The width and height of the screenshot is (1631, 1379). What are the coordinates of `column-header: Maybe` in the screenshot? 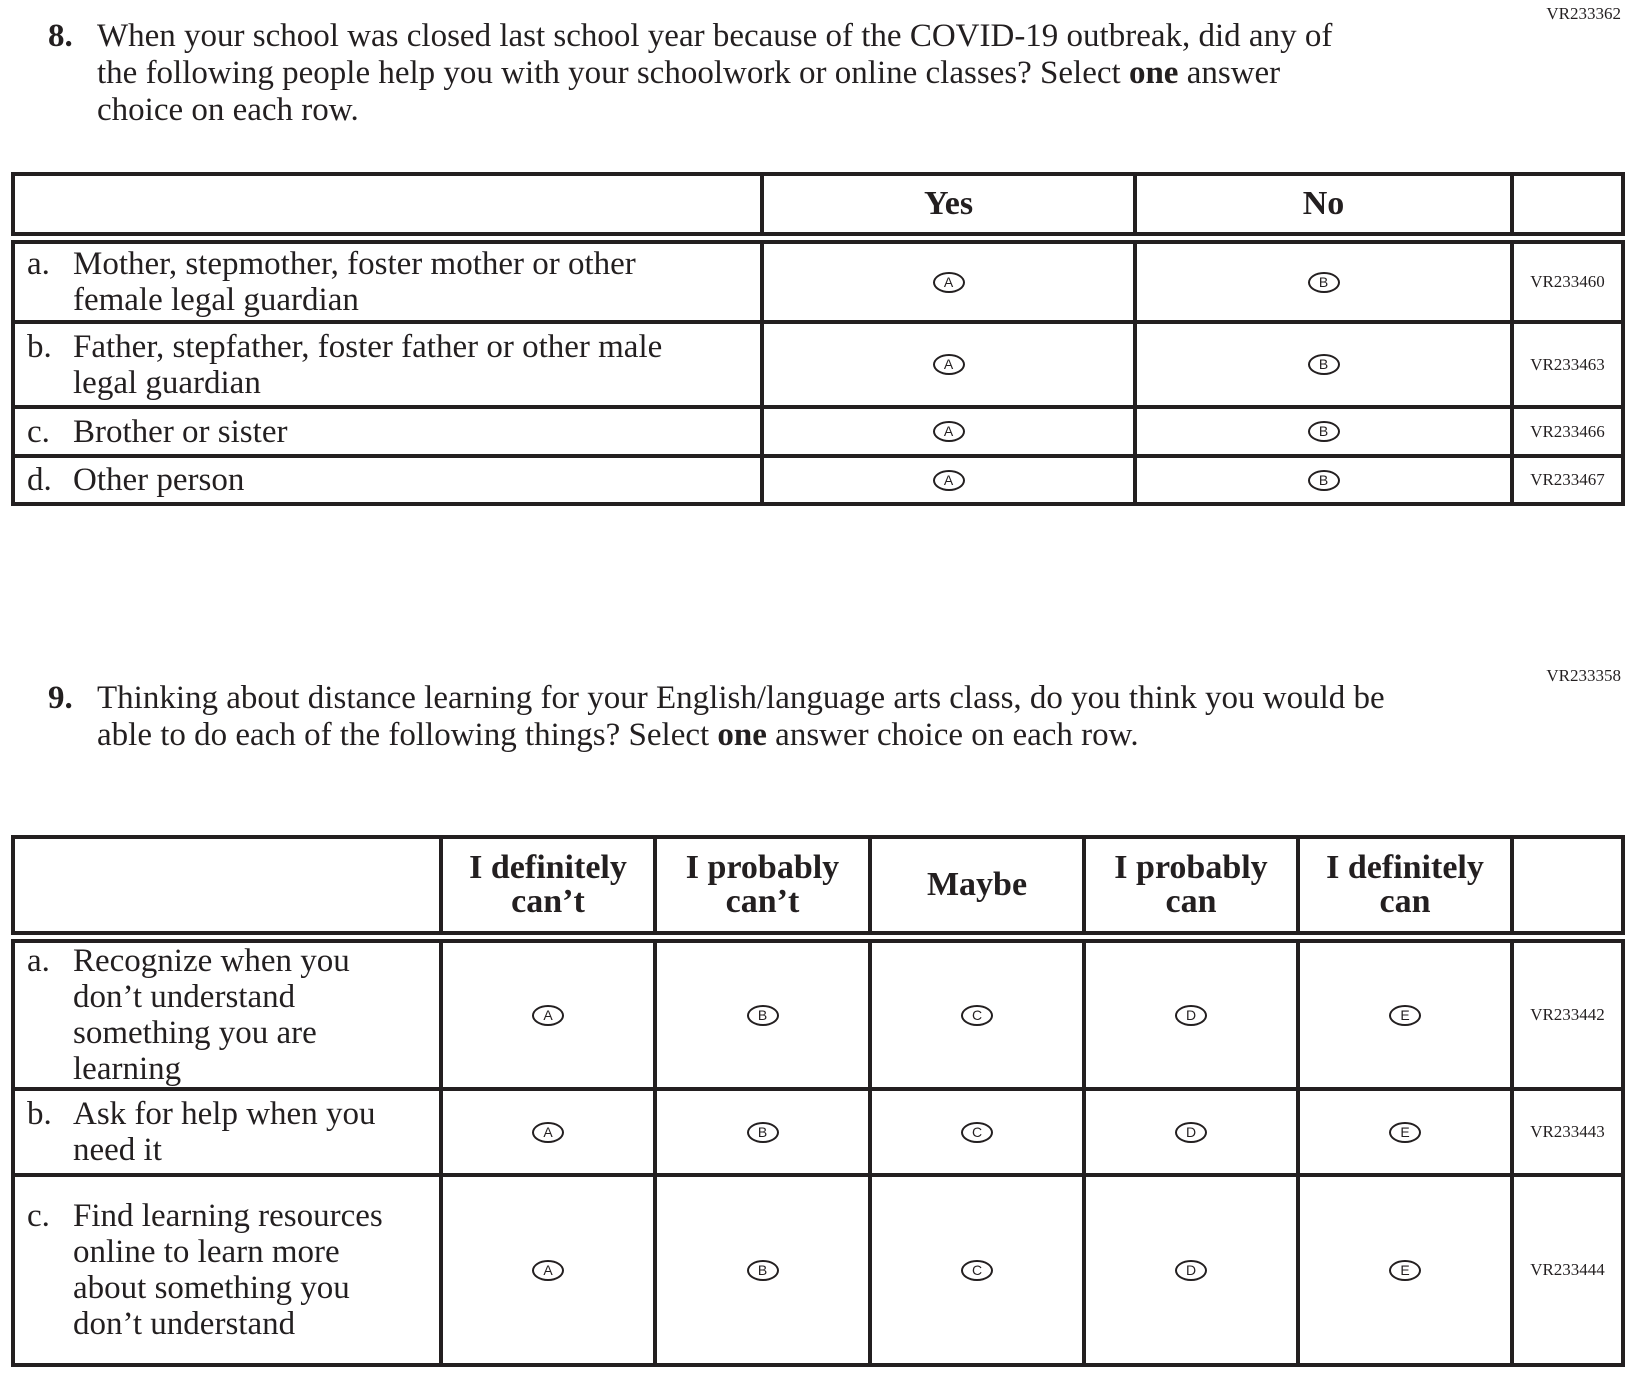 It's located at (977, 889).